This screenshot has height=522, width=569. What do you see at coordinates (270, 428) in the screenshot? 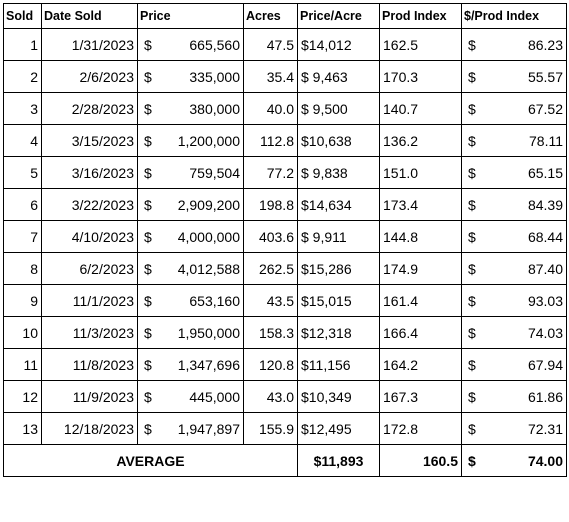
I see `cell-acres: 155.9` at bounding box center [270, 428].